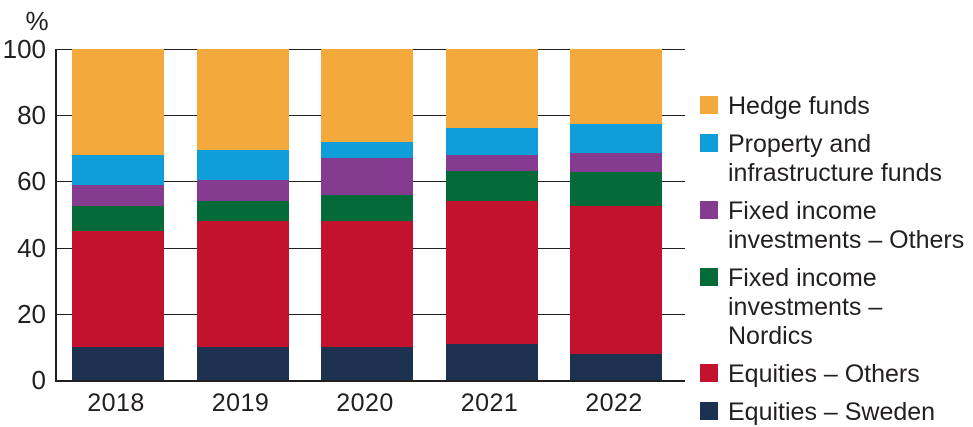  What do you see at coordinates (491, 186) in the screenshot?
I see `segment-fixed-income-investments-nordics-2021` at bounding box center [491, 186].